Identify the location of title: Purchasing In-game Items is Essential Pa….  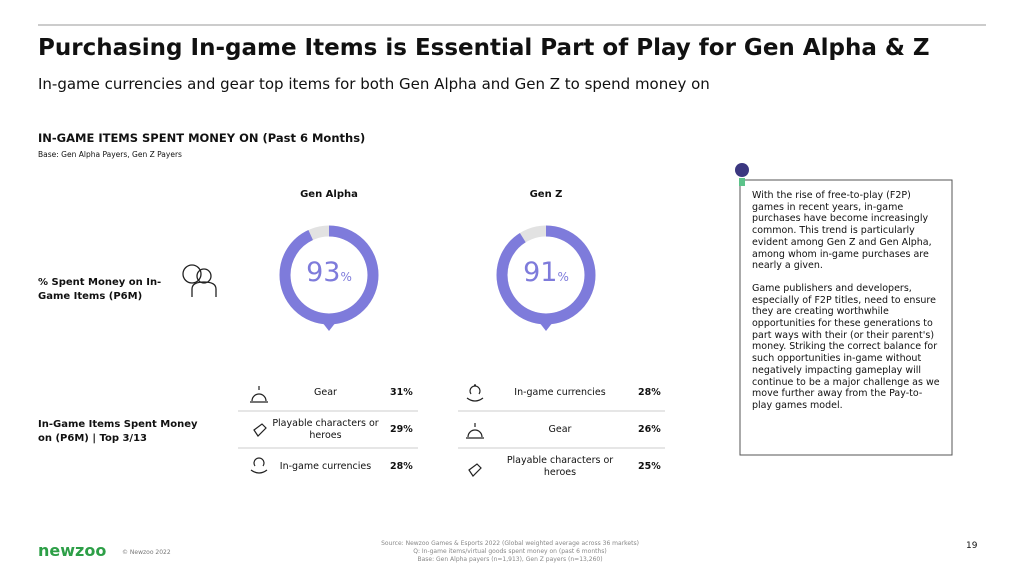
(484, 48).